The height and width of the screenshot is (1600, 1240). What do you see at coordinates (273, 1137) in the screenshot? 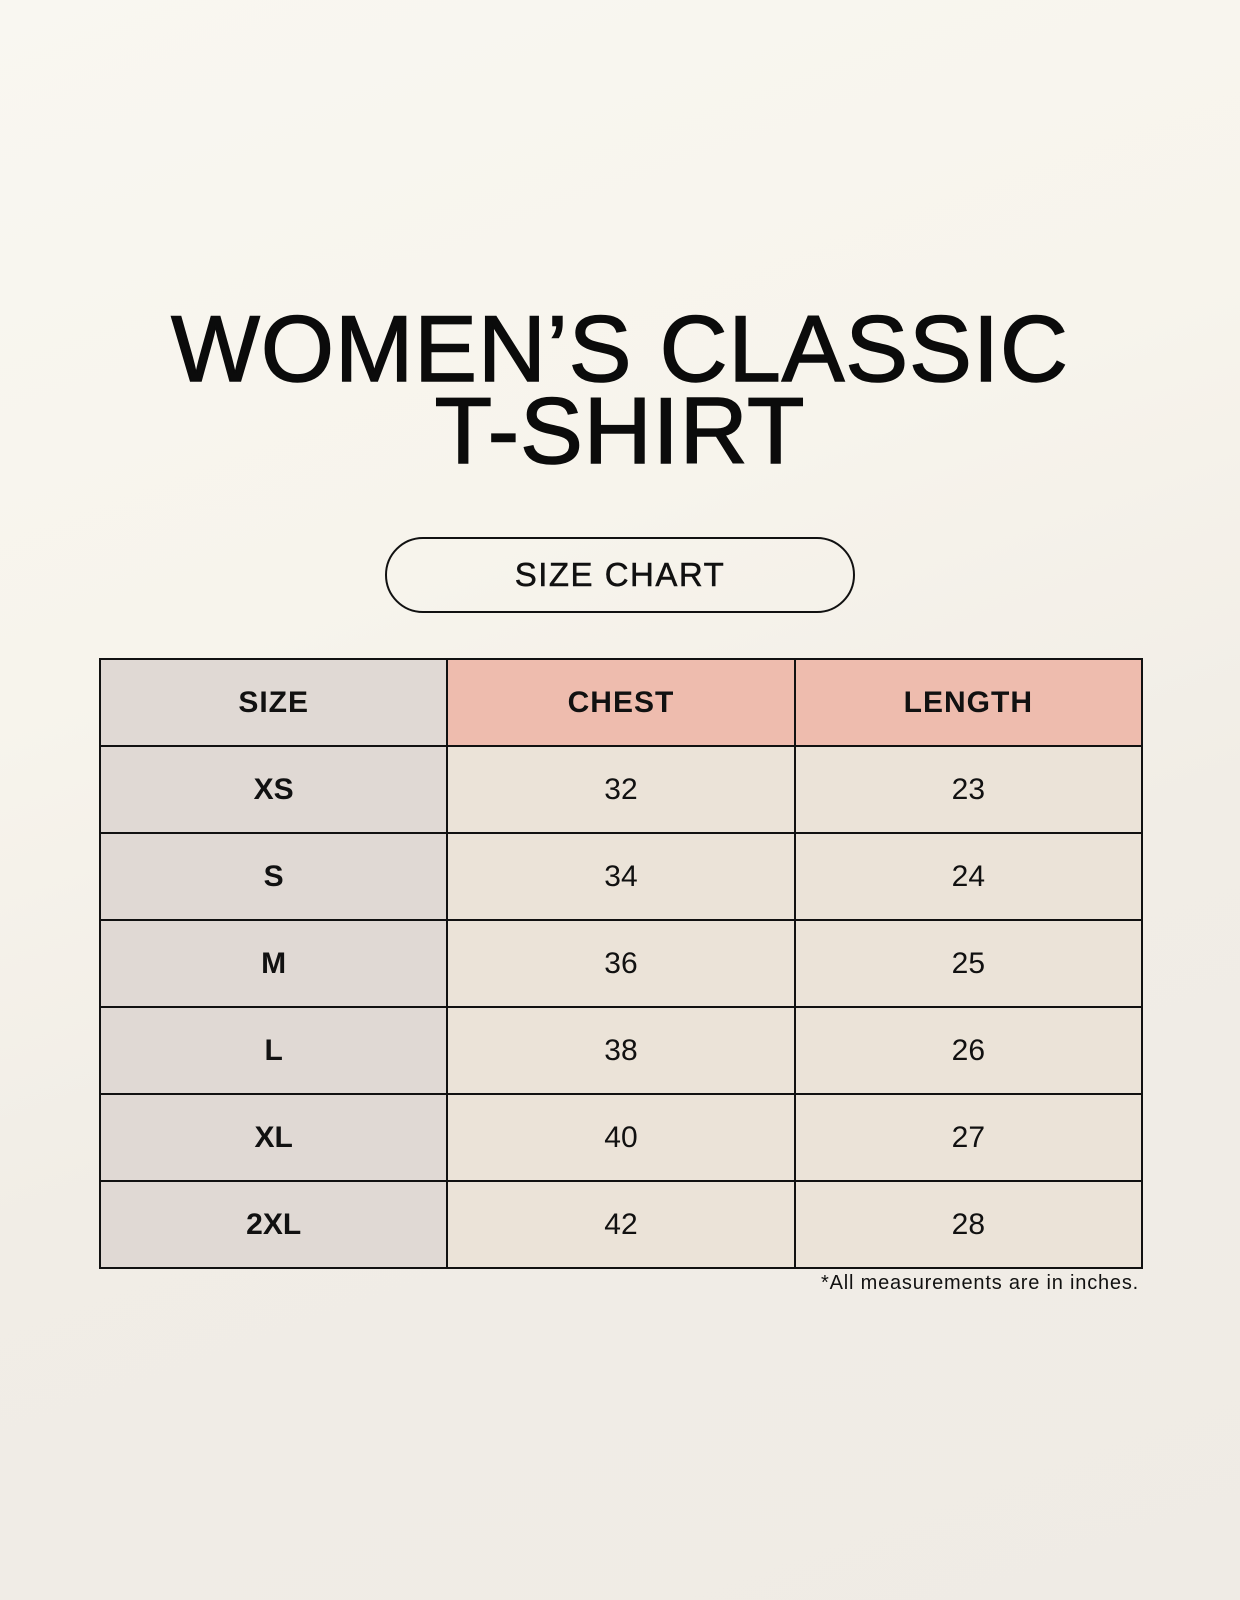
I see `size-cell: XL` at bounding box center [273, 1137].